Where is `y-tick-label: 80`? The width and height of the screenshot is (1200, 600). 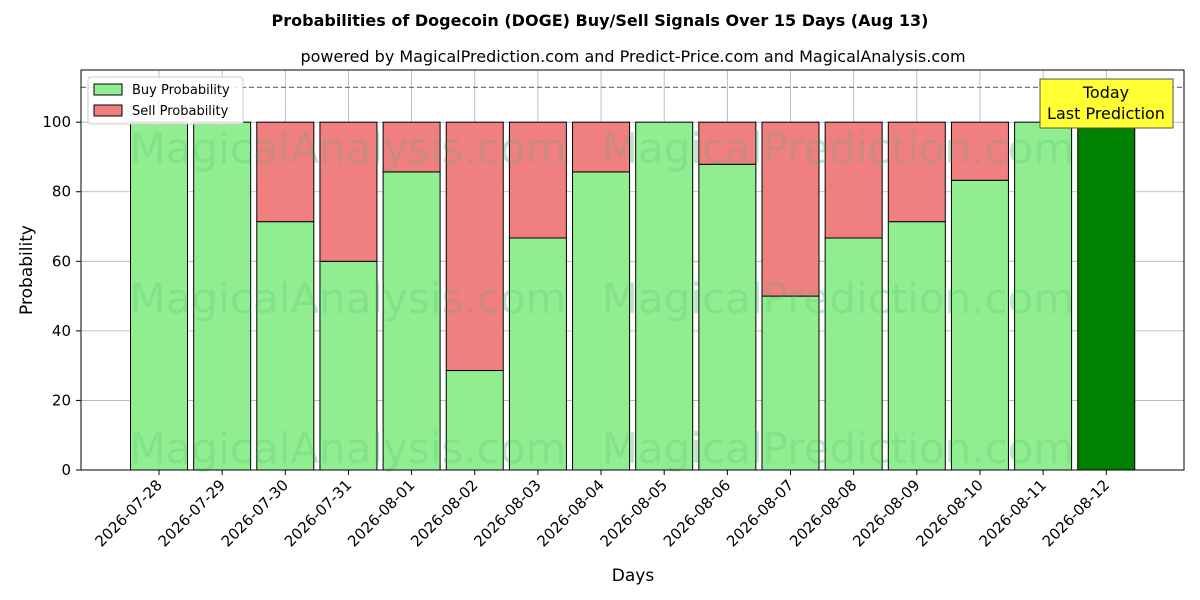 y-tick-label: 80 is located at coordinates (61, 192).